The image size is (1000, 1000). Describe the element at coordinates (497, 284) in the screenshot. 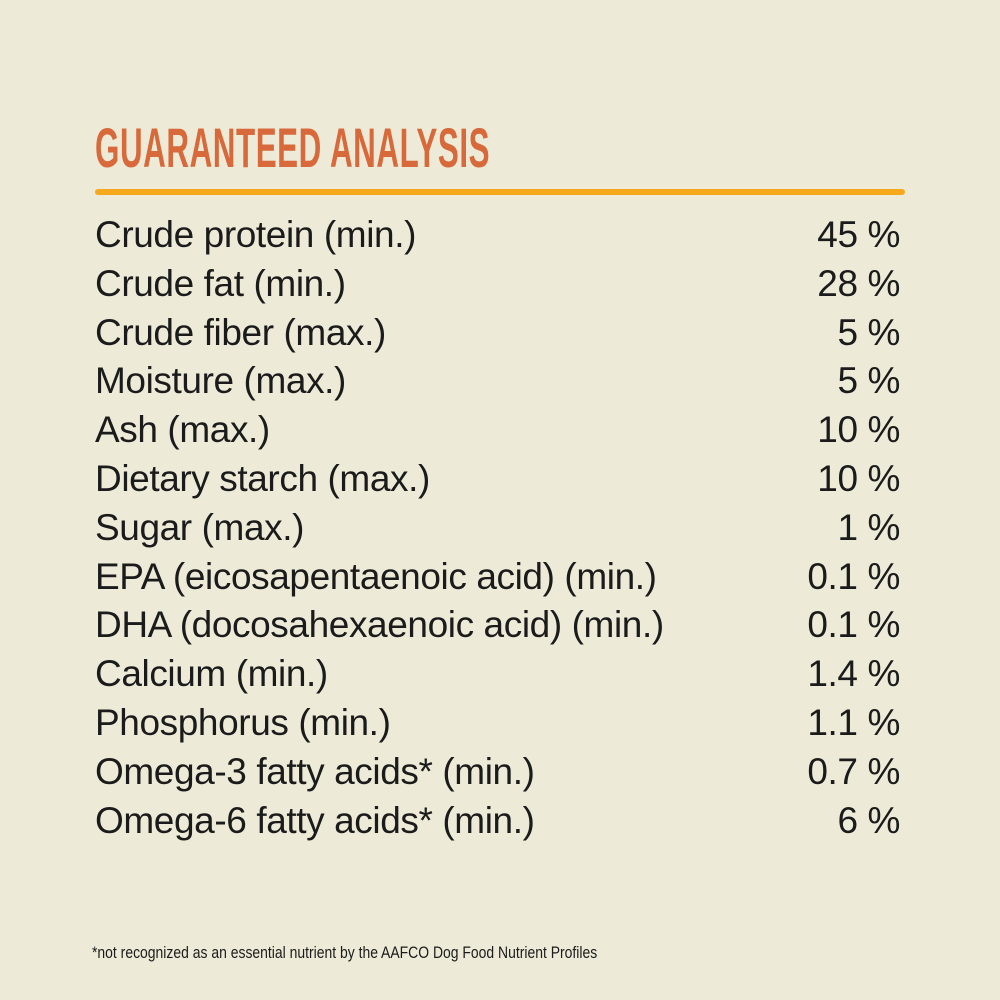

I see `table-row: Crude fat (min.) 28 %` at that location.